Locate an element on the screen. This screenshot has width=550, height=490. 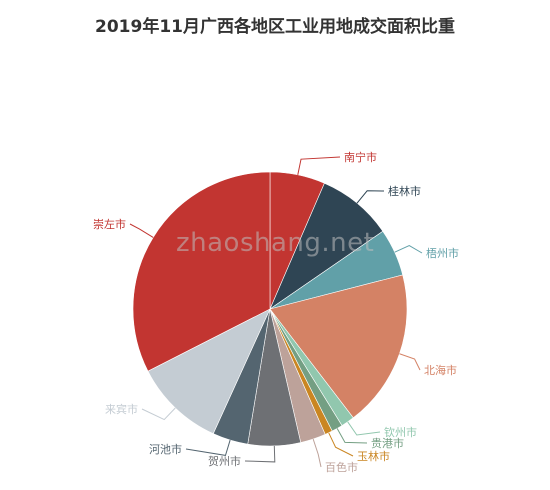
pie-label-11: 崇左市 is located at coordinates (109, 224).